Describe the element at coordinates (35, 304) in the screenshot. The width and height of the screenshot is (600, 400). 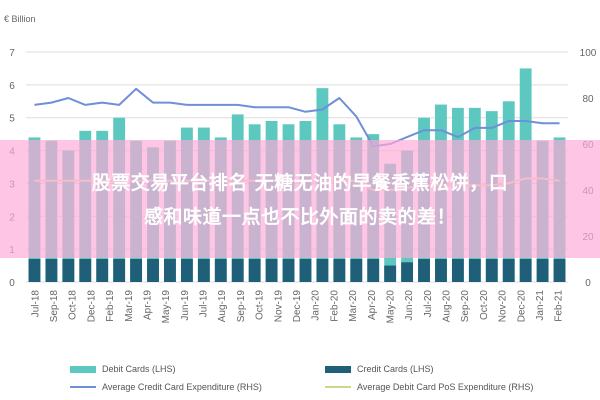
I see `x-tick-label: Jul-18` at that location.